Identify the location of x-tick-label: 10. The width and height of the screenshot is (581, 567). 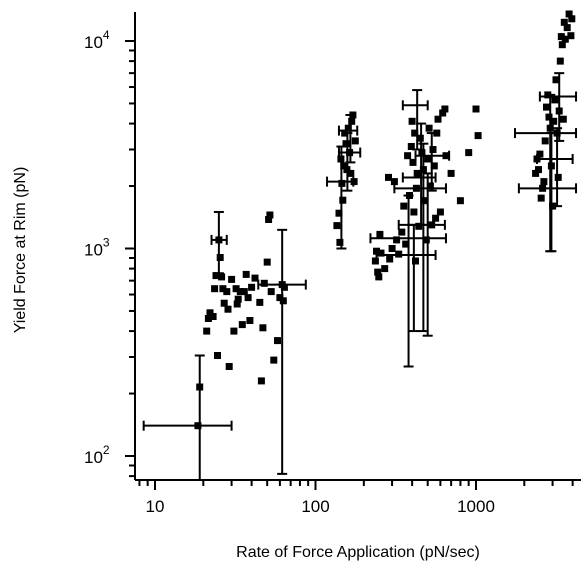
(155, 506).